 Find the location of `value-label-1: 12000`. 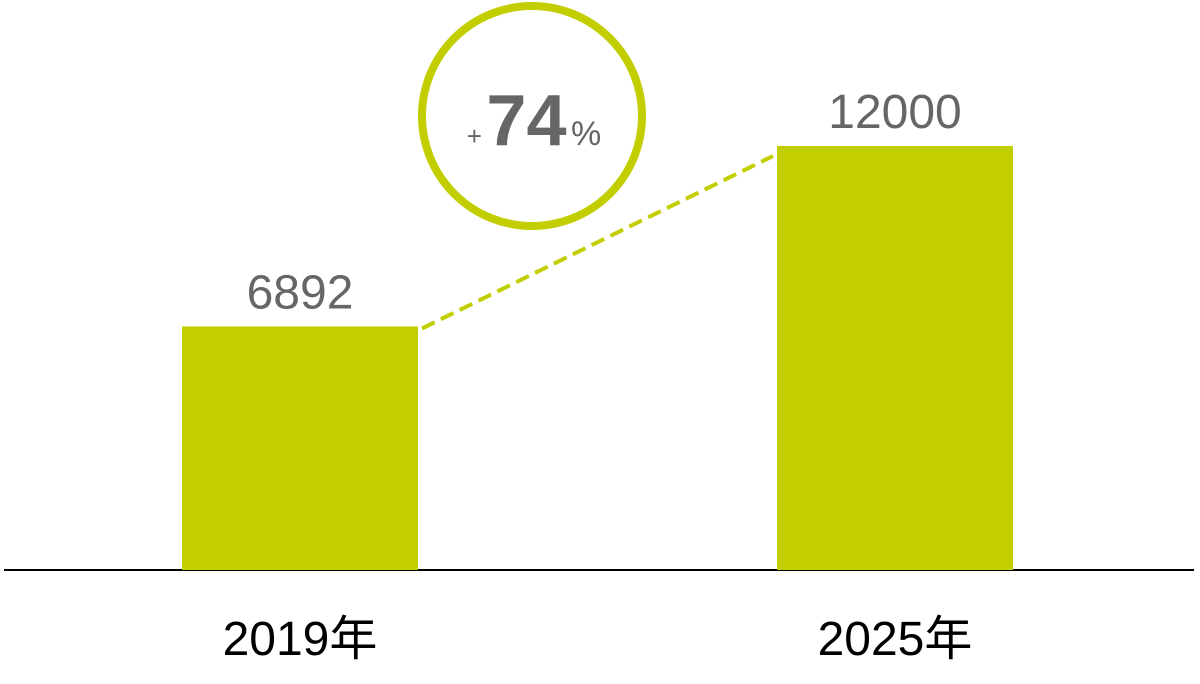

value-label-1: 12000 is located at coordinates (894, 112).